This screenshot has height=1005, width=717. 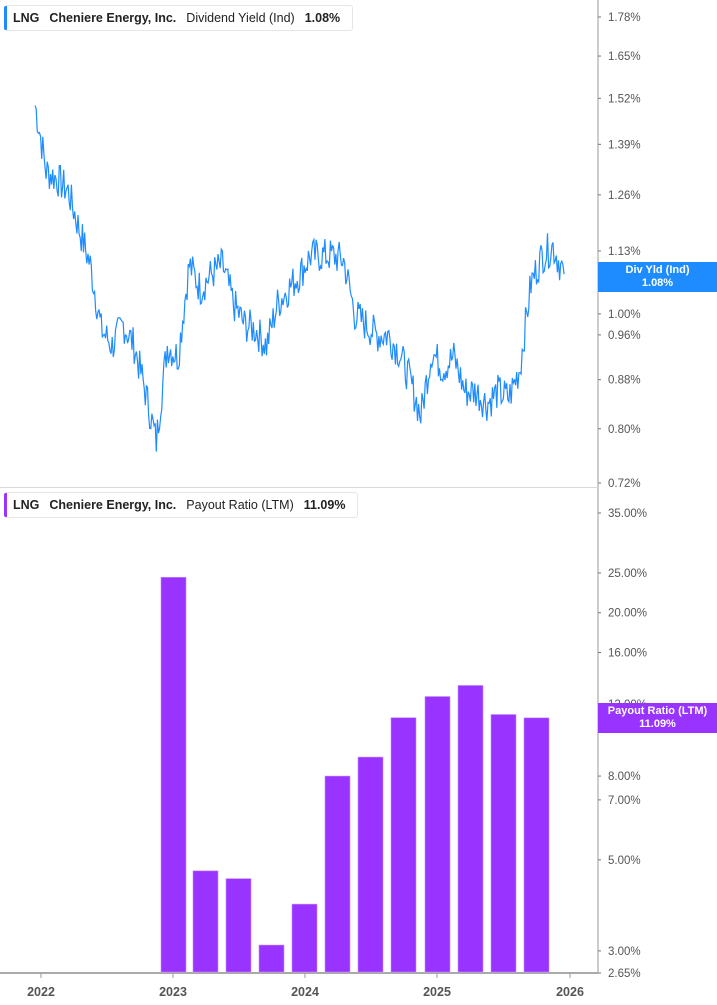 What do you see at coordinates (173, 992) in the screenshot?
I see `x-tick-label: 2023` at bounding box center [173, 992].